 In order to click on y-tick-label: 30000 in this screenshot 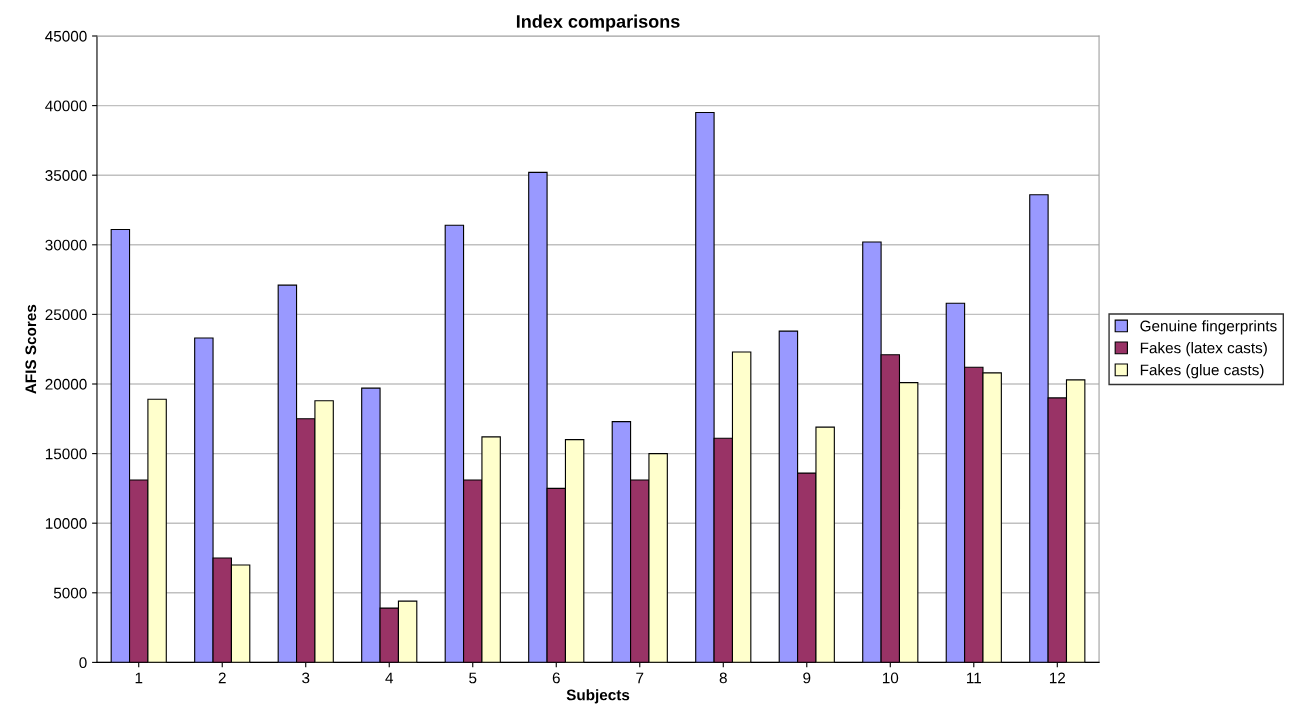, I will do `click(66, 245)`.